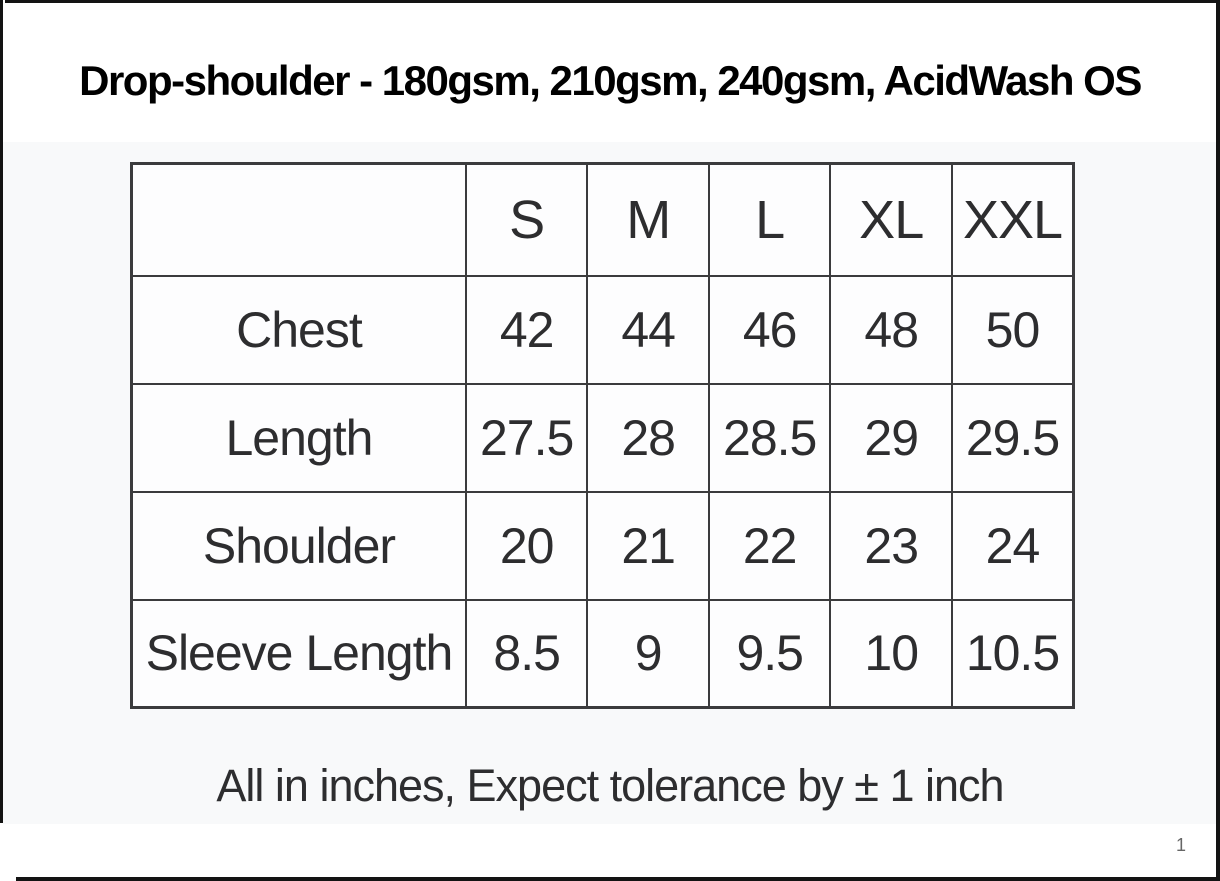 The width and height of the screenshot is (1220, 881). What do you see at coordinates (526, 653) in the screenshot?
I see `size-value: 8.5` at bounding box center [526, 653].